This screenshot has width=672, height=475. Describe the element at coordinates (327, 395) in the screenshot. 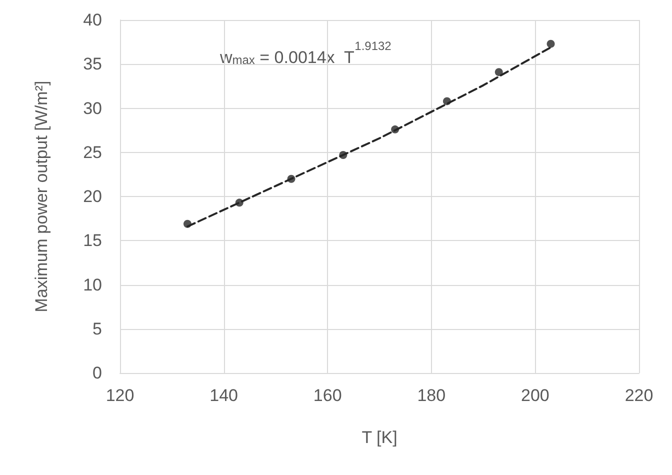

I see `x-tick-label: 160` at that location.